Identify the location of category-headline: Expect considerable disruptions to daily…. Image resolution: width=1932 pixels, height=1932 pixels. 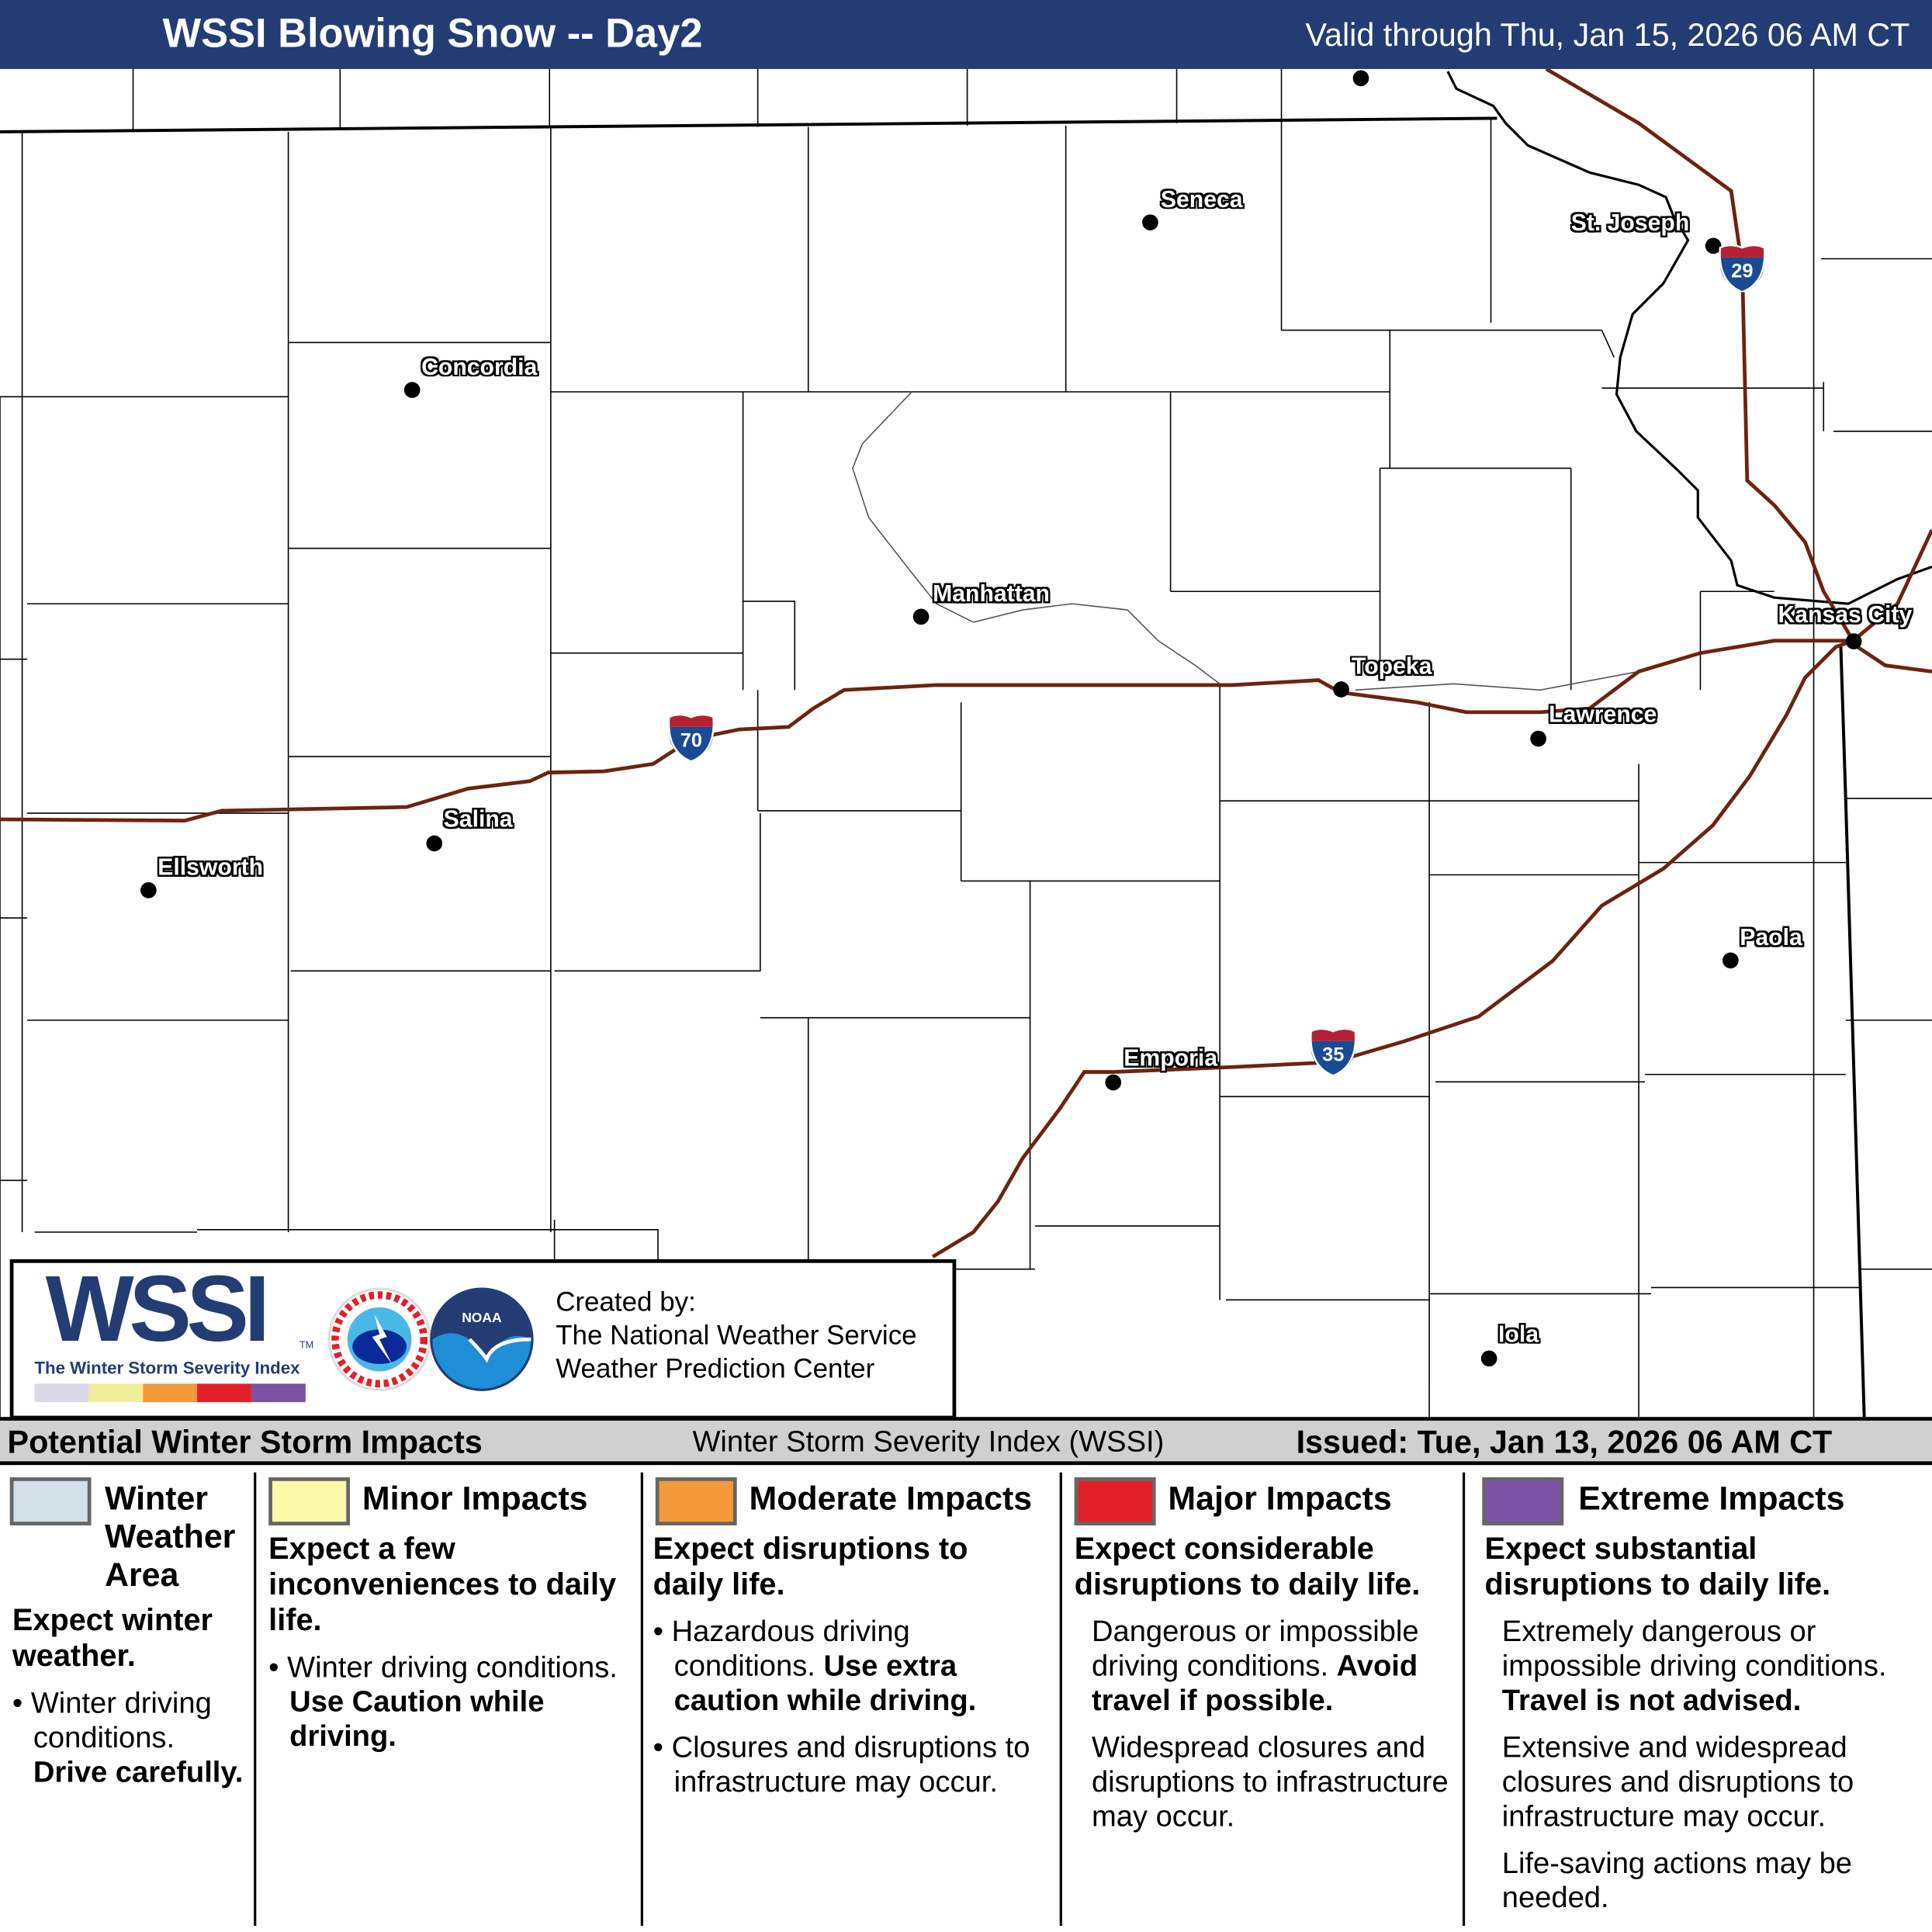
(1247, 1566).